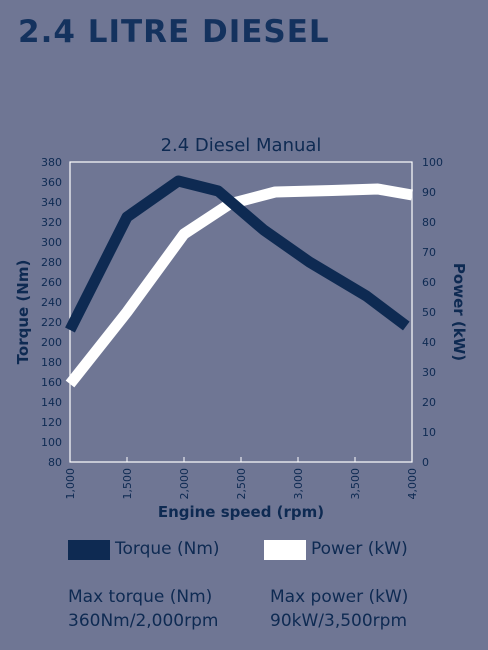  I want to click on max-power-value: 90kW/3,500rpm, so click(339, 621).